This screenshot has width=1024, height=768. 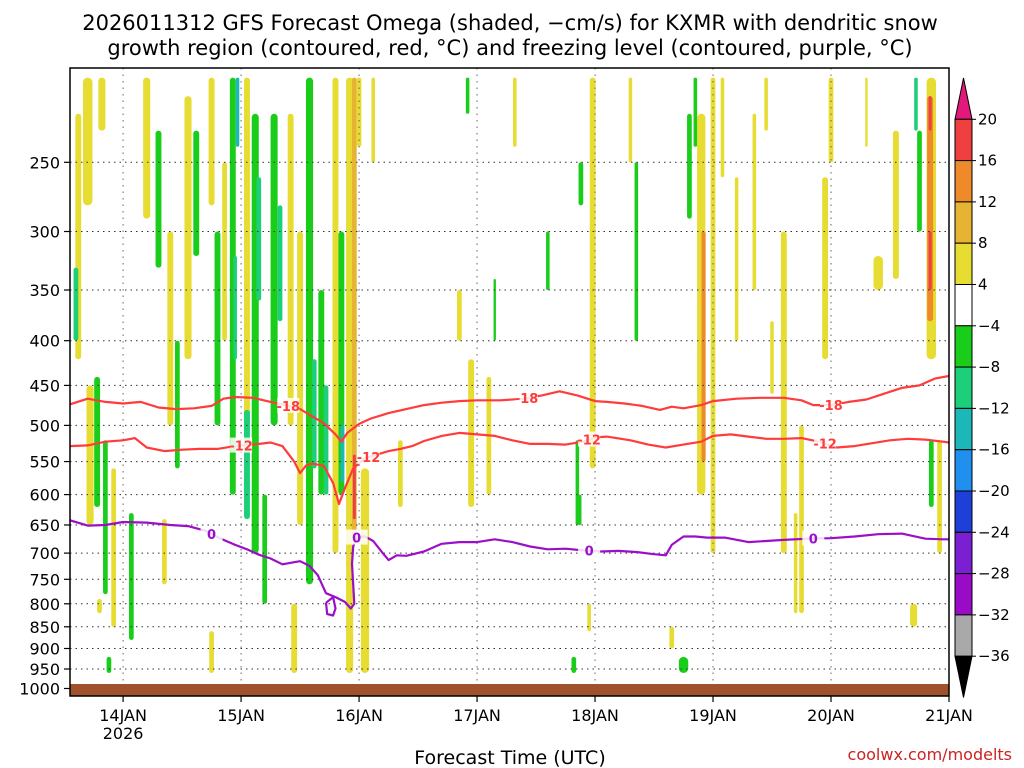 I want to click on y-tick-label: 900, so click(x=44, y=648).